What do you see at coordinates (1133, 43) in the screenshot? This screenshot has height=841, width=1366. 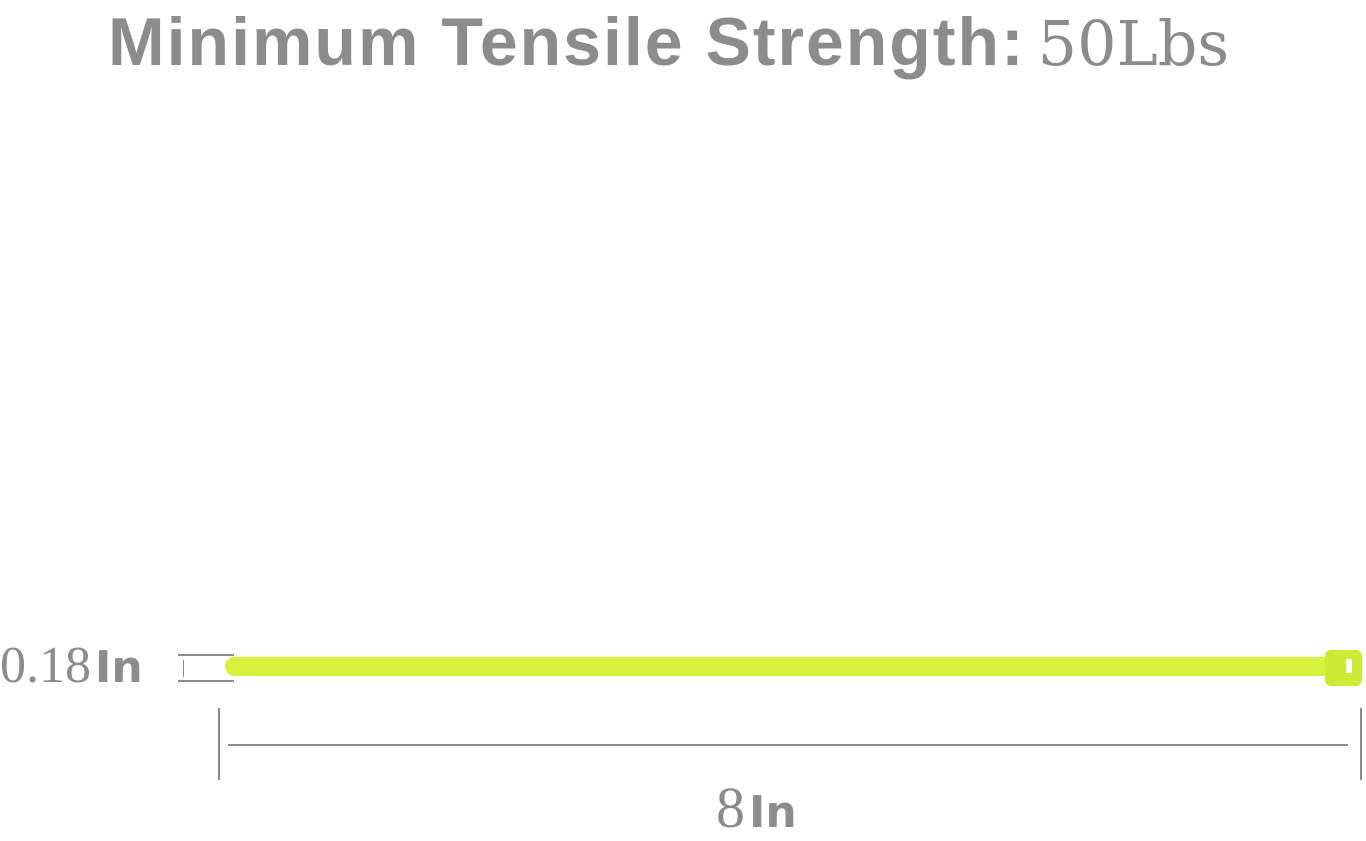 I see `title-value: 50Lbs` at bounding box center [1133, 43].